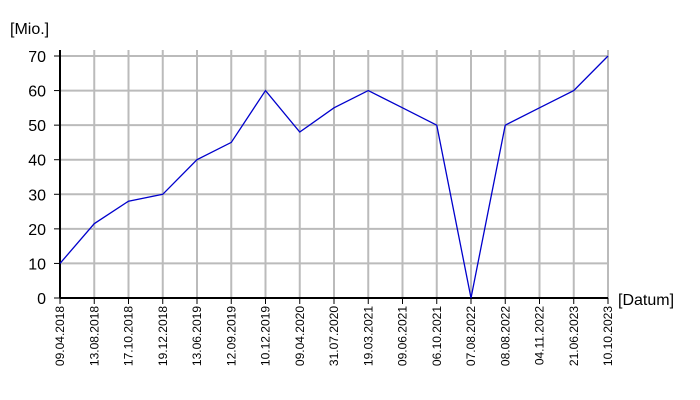 The width and height of the screenshot is (700, 400). What do you see at coordinates (129, 336) in the screenshot?
I see `x-tick-label: 17.10.2018` at bounding box center [129, 336].